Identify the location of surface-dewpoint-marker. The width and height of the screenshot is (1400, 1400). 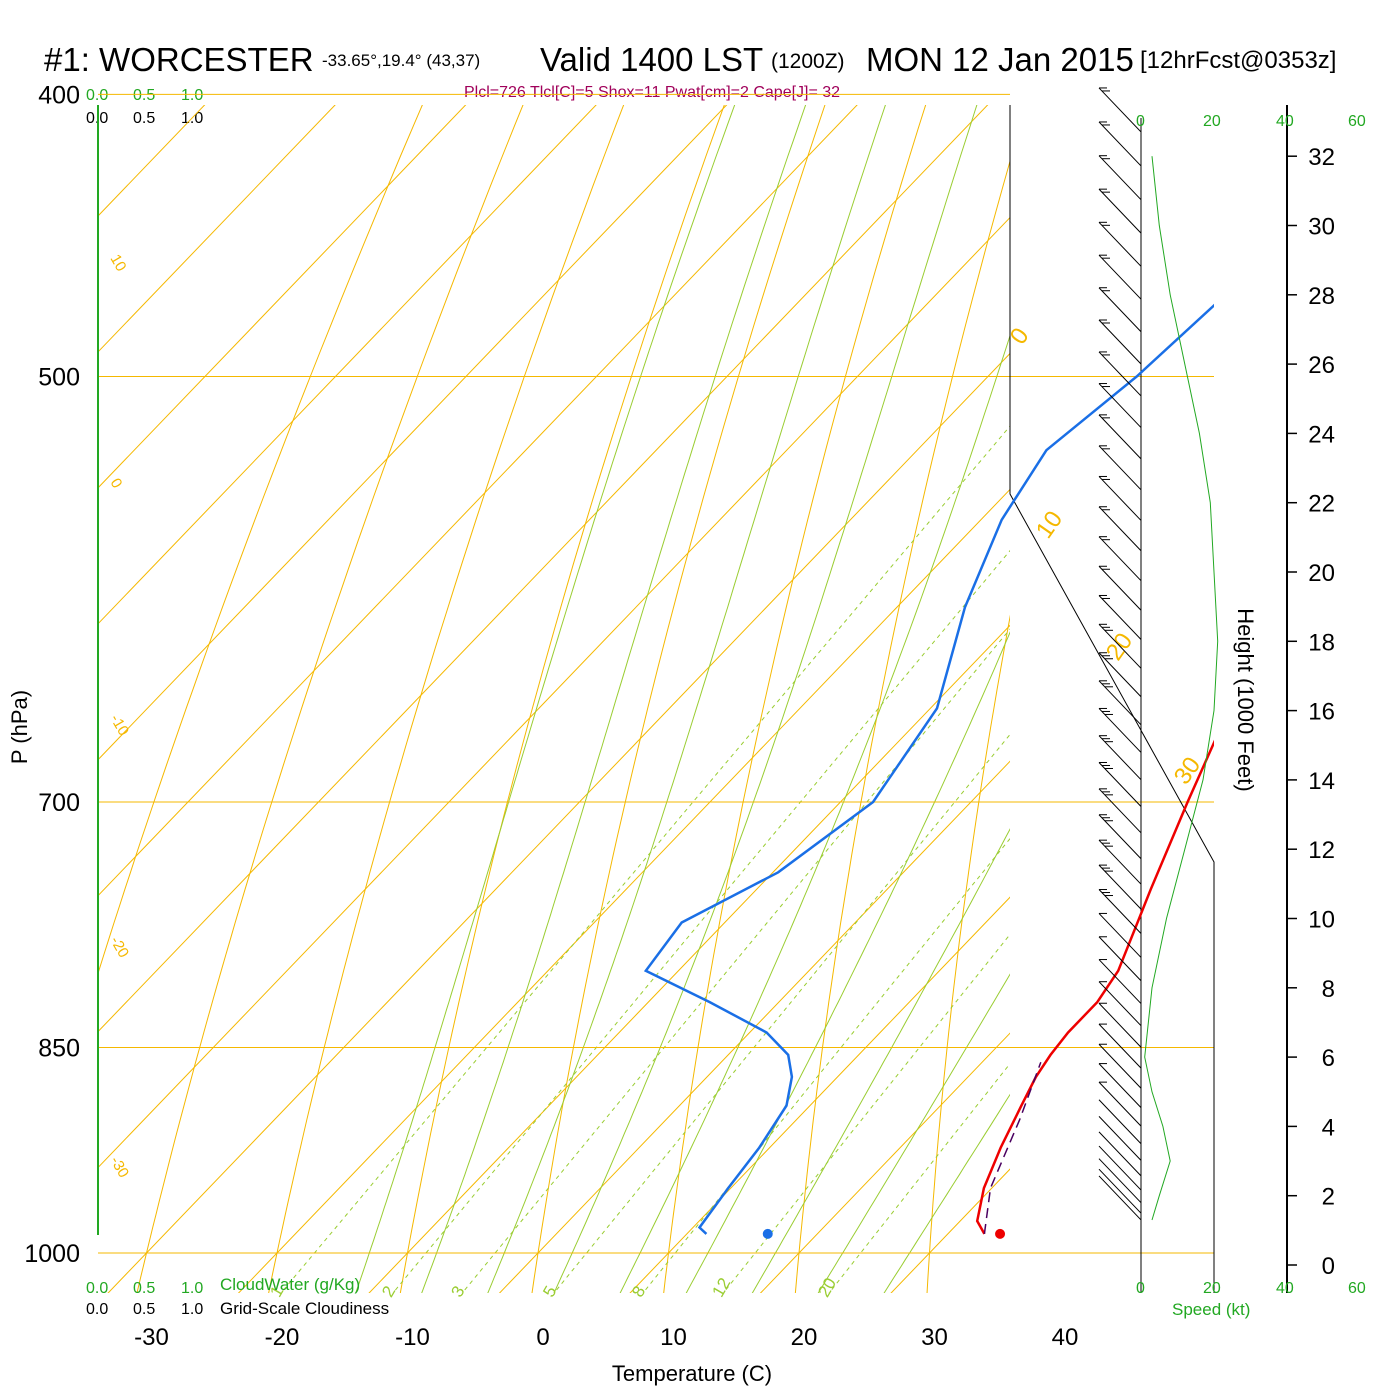
(767, 1233).